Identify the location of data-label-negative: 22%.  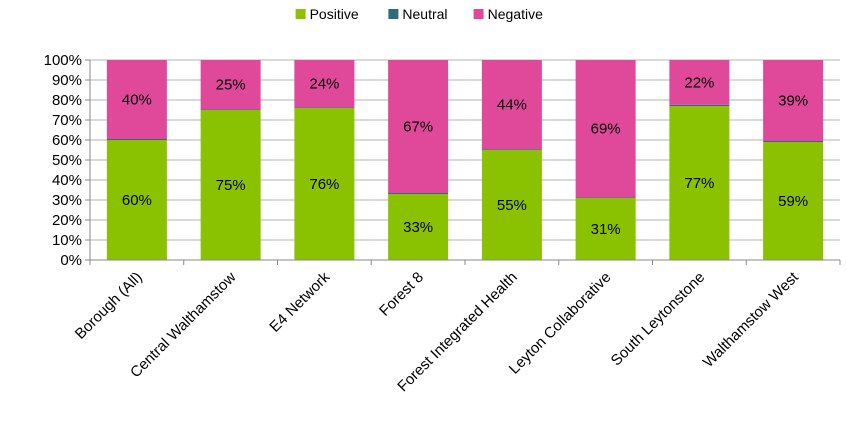
(699, 82).